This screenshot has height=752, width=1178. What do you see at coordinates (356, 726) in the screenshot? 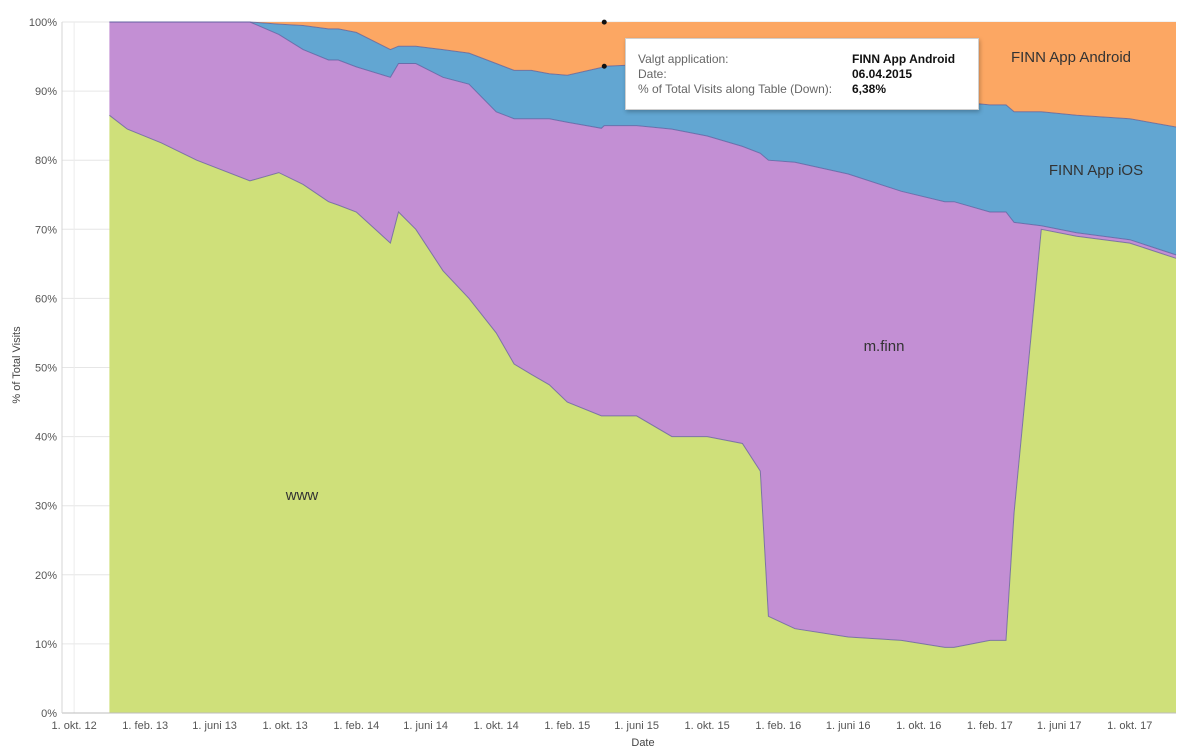
I see `x-tick-label: 1. feb. 14` at bounding box center [356, 726].